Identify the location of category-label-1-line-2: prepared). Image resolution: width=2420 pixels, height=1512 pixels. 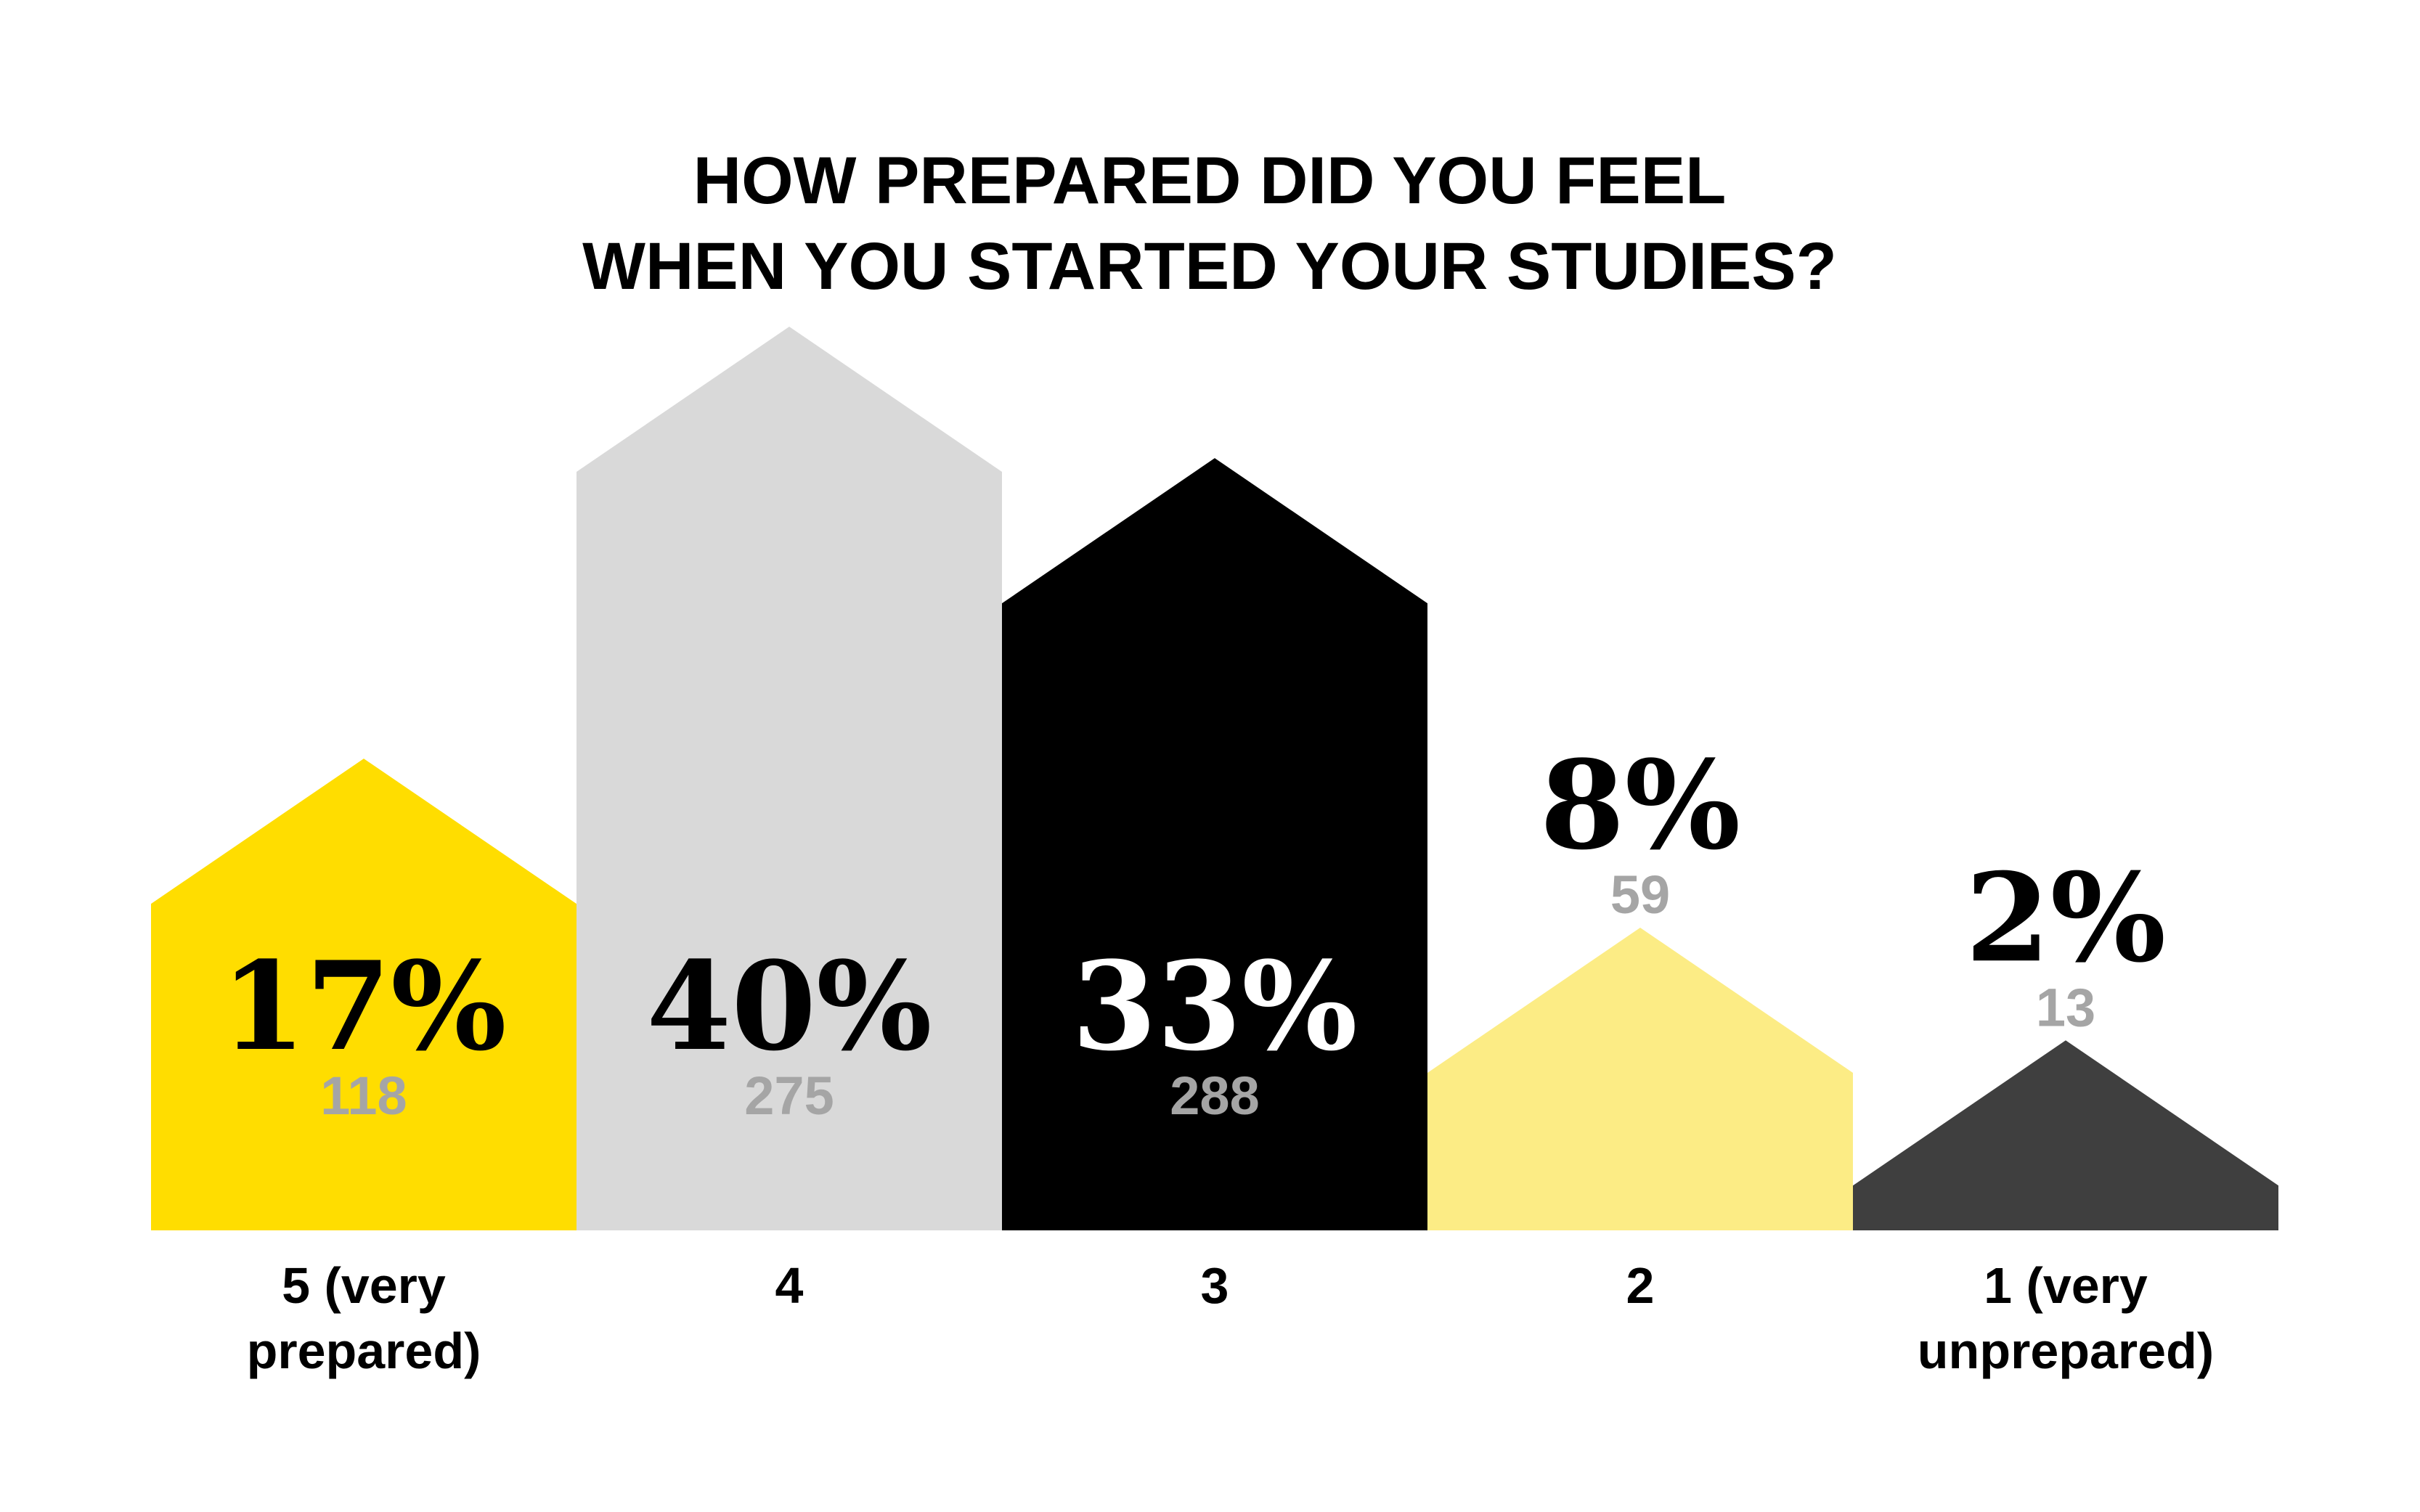
(364, 1351).